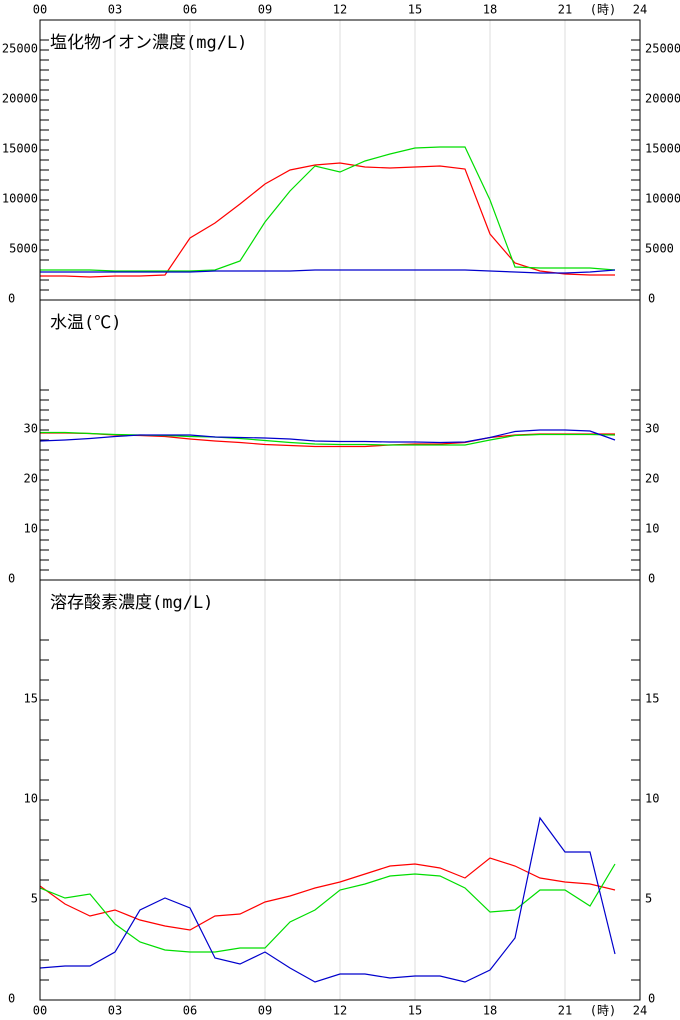  I want to click on panel-title: 水温(℃), so click(85, 323).